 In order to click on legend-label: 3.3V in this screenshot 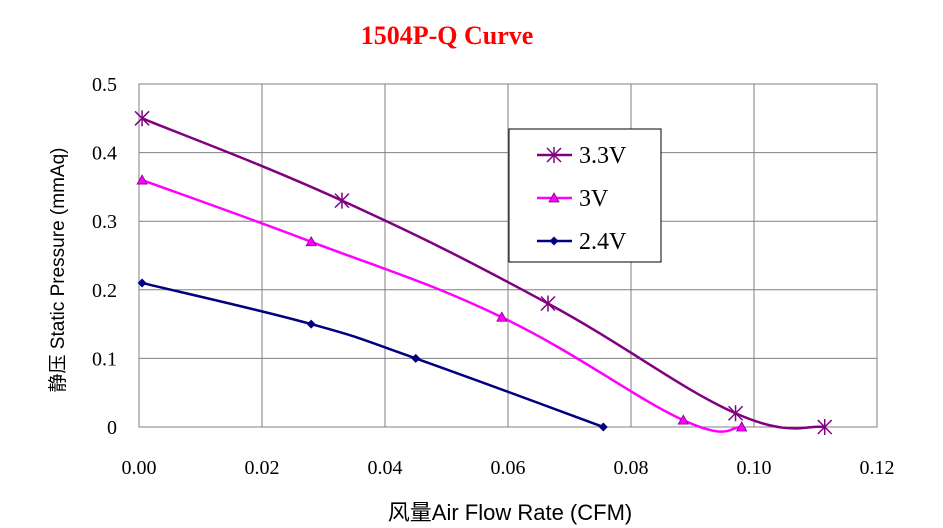, I will do `click(603, 156)`.